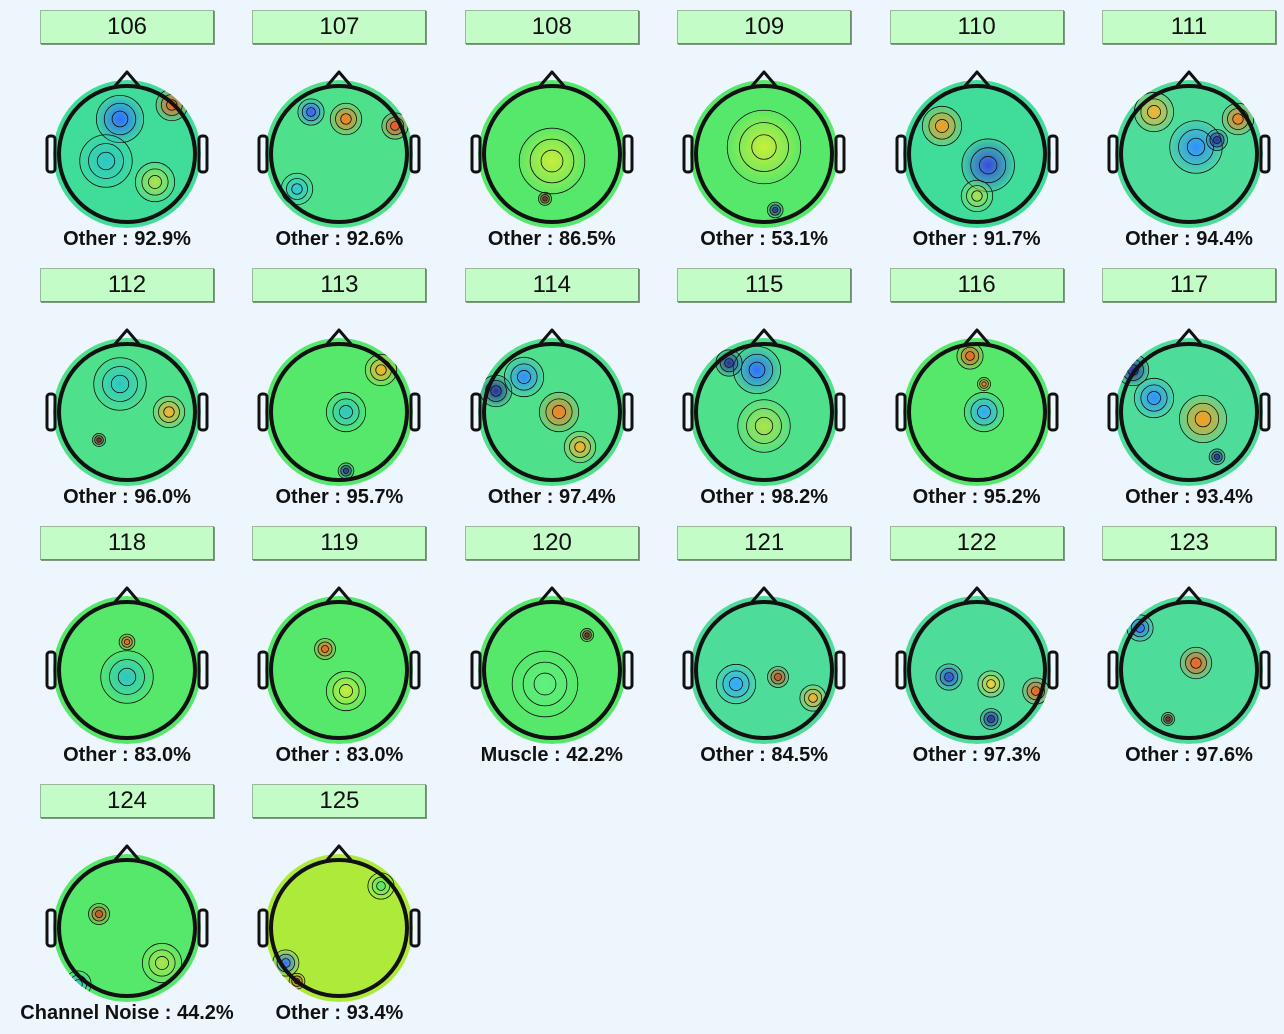  I want to click on component-cell: 120 Muscle : 42.2%, so click(532, 645).